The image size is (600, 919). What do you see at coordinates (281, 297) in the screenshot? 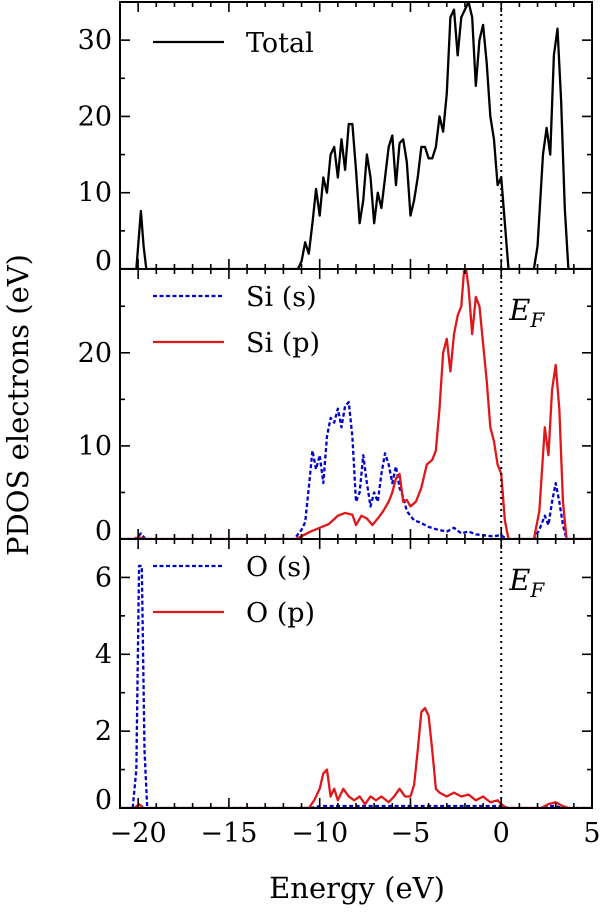
I see `legend-label: Si (s)` at bounding box center [281, 297].